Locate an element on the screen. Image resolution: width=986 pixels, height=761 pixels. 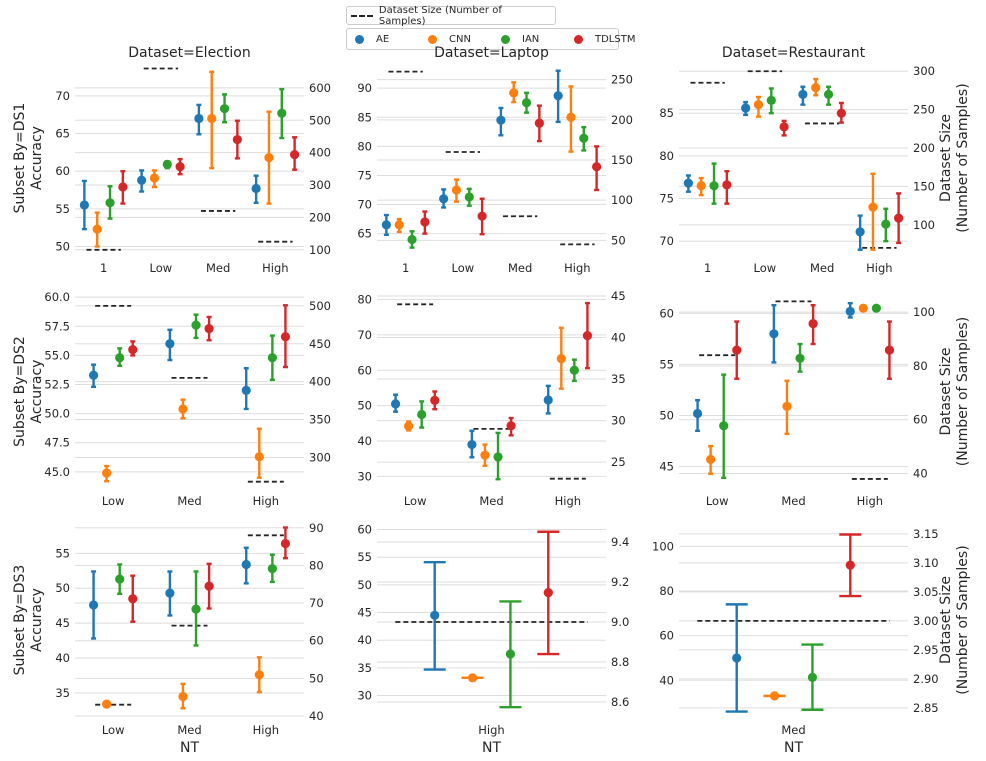
x-tick-label: Low is located at coordinates (415, 501).